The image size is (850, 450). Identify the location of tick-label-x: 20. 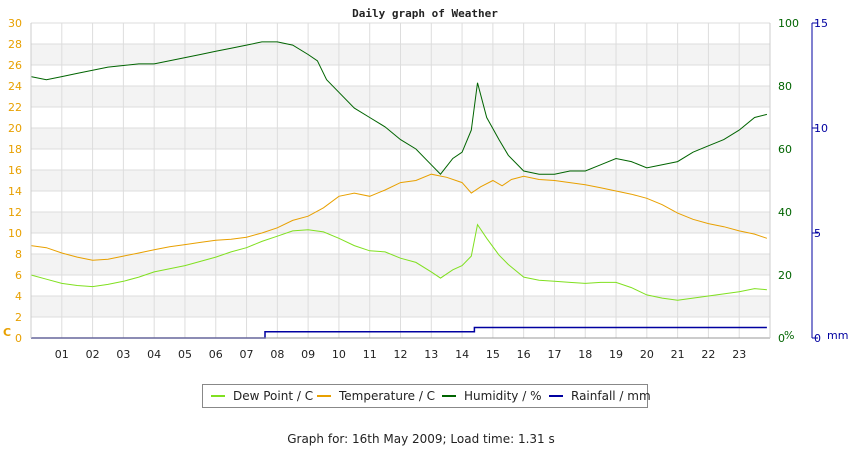
(647, 354).